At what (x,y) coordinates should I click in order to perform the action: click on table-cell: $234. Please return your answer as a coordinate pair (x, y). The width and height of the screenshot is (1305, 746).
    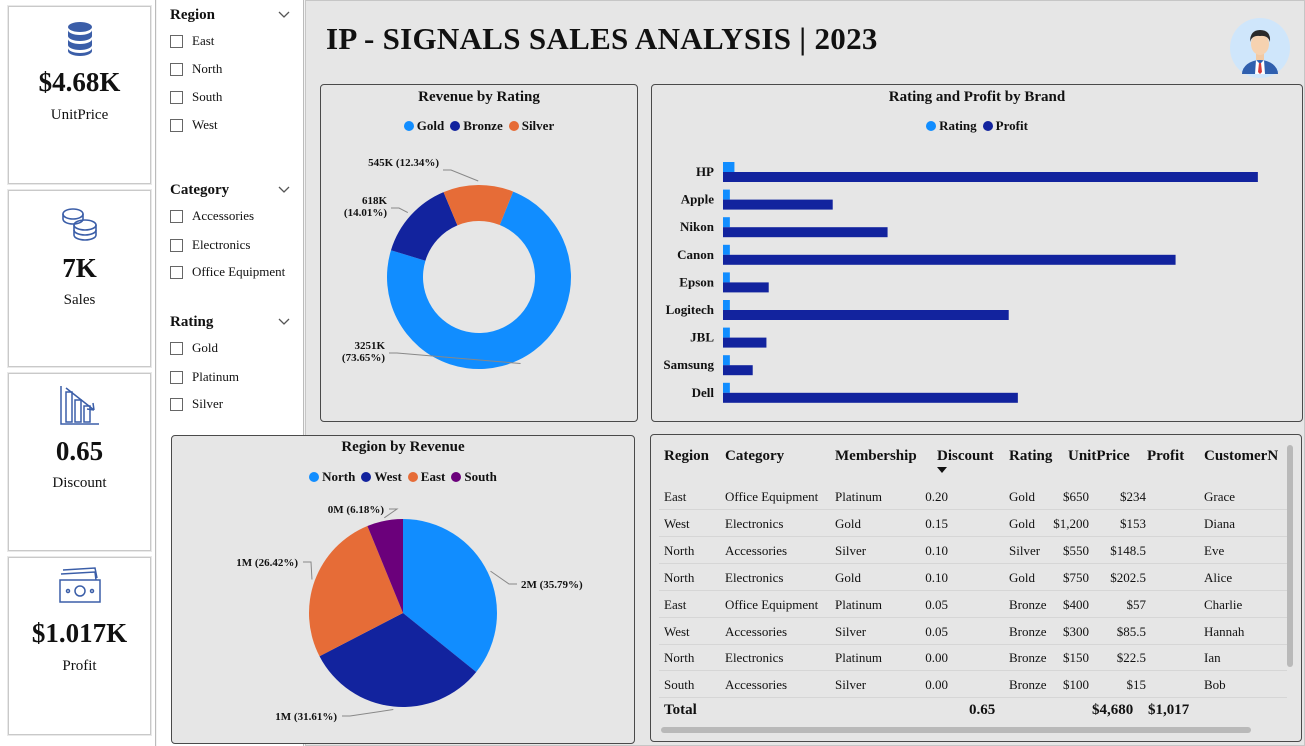
    Looking at the image, I should click on (1133, 496).